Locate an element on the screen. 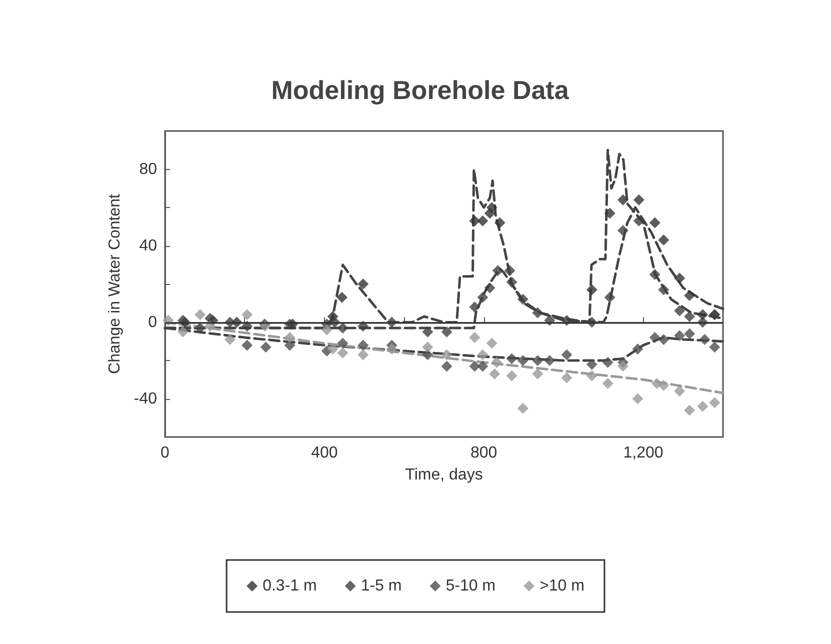 This screenshot has height=644, width=831. y-tick-label: 40 is located at coordinates (148, 245).